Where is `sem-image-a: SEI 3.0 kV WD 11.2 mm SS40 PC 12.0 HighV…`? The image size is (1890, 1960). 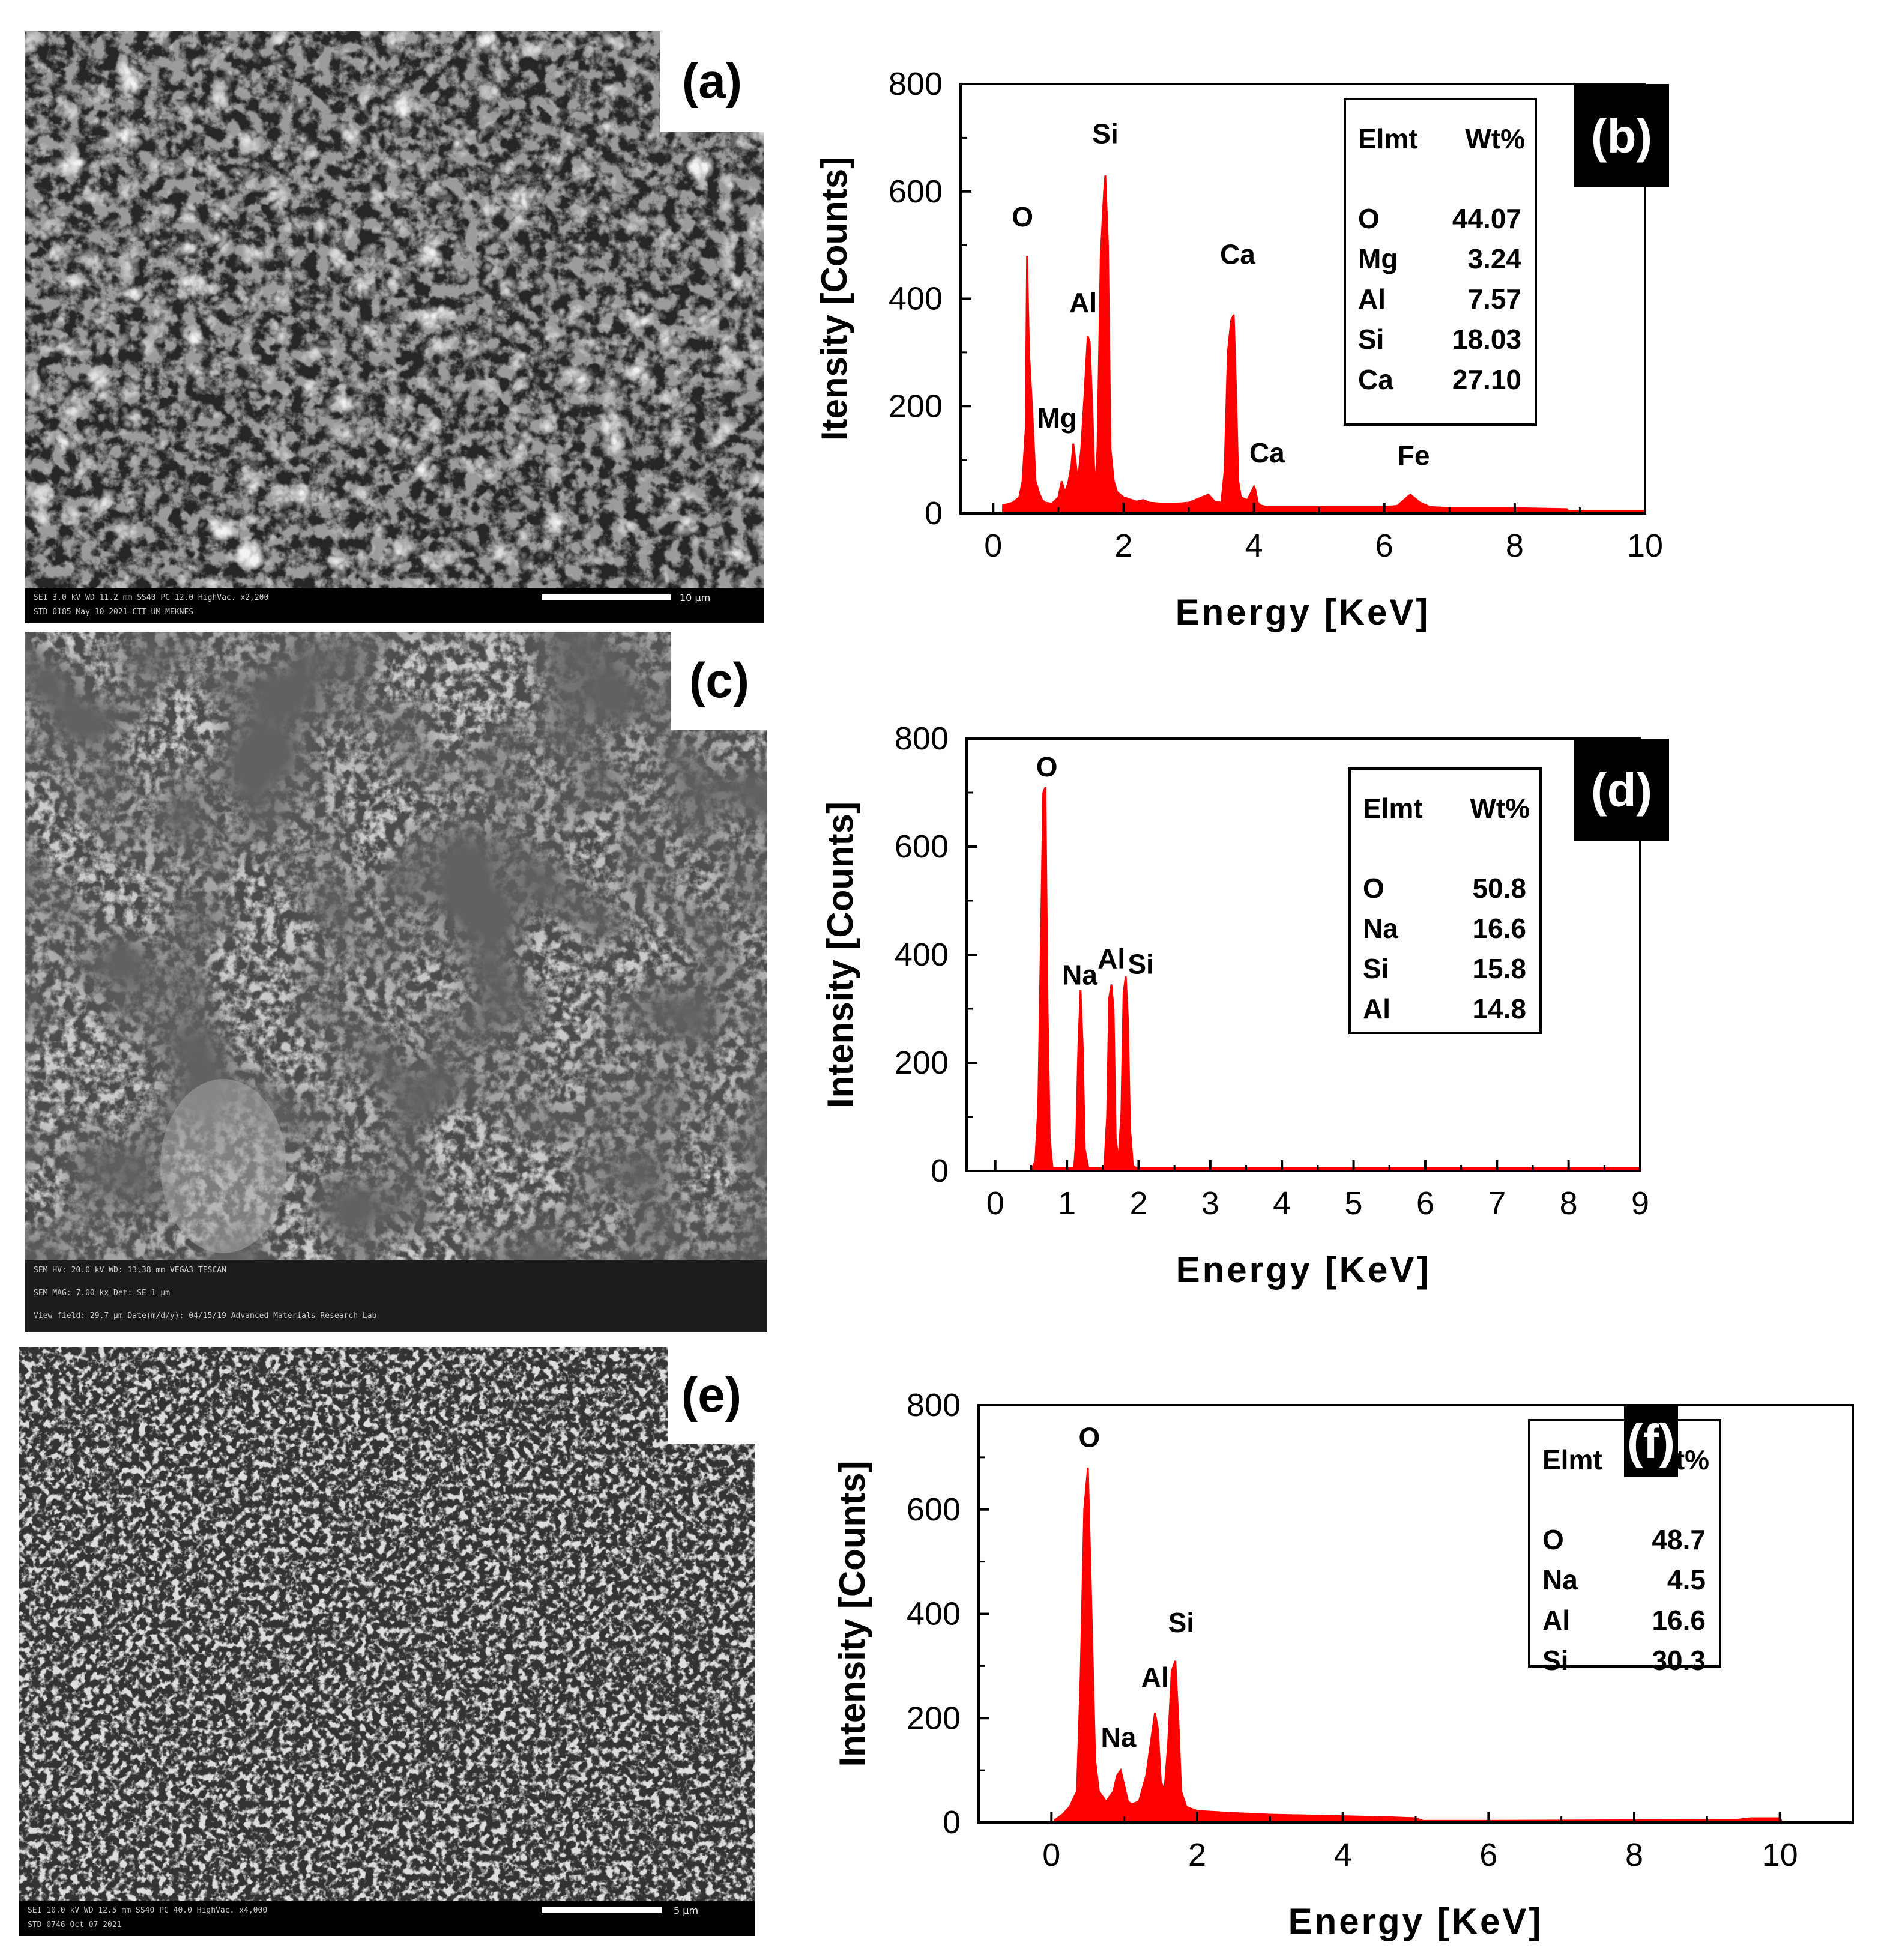
sem-image-a: SEI 3.0 kV WD 11.2 mm SS40 PC 12.0 HighV… is located at coordinates (394, 327).